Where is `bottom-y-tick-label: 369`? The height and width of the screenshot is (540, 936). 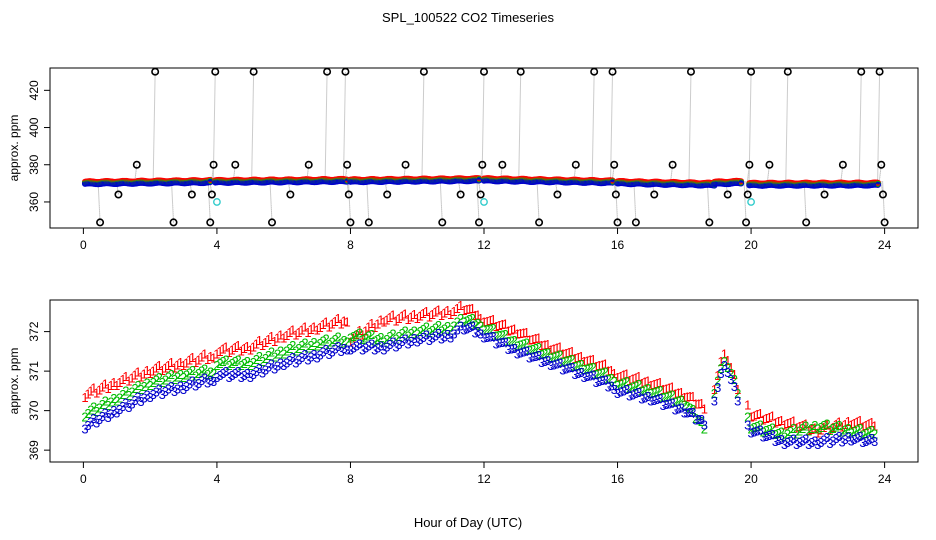
bottom-y-tick-label: 369 is located at coordinates (34, 450).